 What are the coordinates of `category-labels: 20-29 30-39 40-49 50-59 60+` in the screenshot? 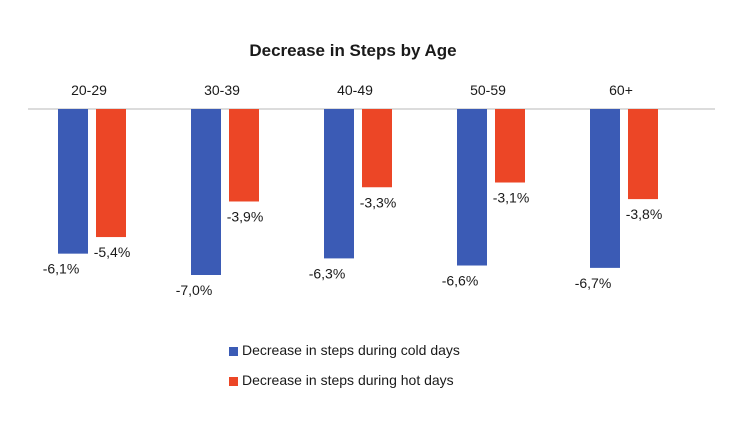 It's located at (352, 90).